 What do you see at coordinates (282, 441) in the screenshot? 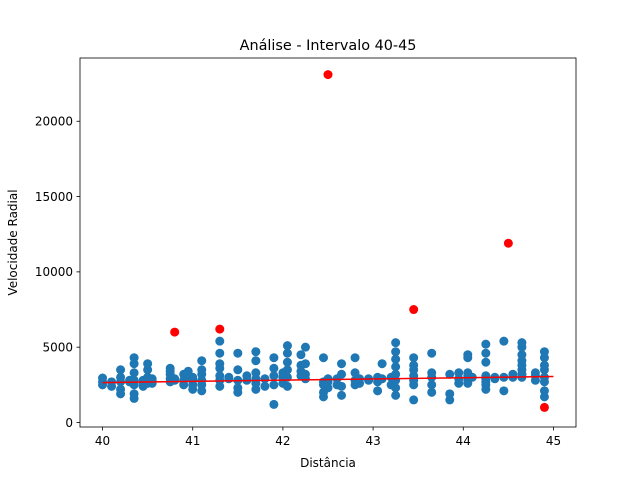
I see `x-tick-label: 42` at bounding box center [282, 441].